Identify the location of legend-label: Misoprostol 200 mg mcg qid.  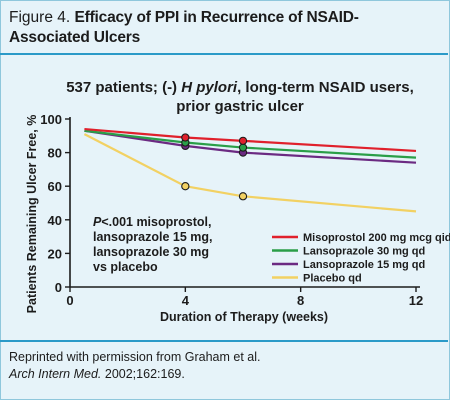
(376, 238).